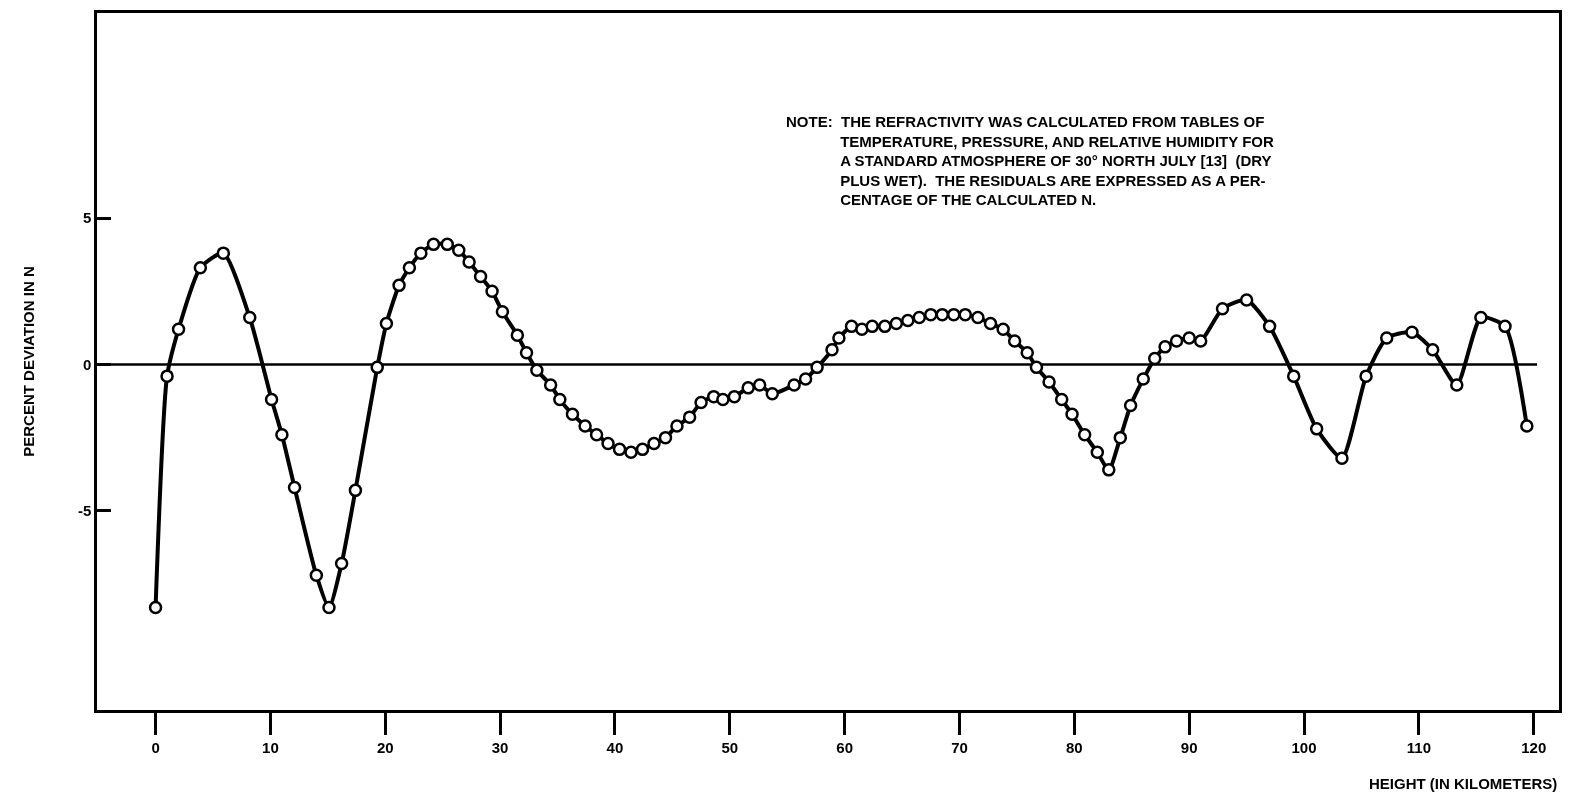 This screenshot has width=1577, height=807. I want to click on x-tick-label: 90, so click(1189, 747).